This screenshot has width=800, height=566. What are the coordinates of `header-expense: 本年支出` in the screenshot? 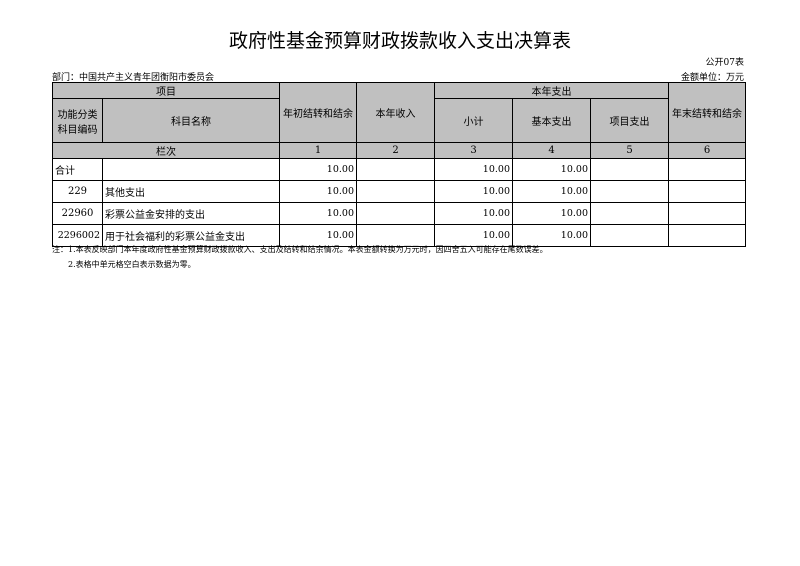 It's located at (551, 90).